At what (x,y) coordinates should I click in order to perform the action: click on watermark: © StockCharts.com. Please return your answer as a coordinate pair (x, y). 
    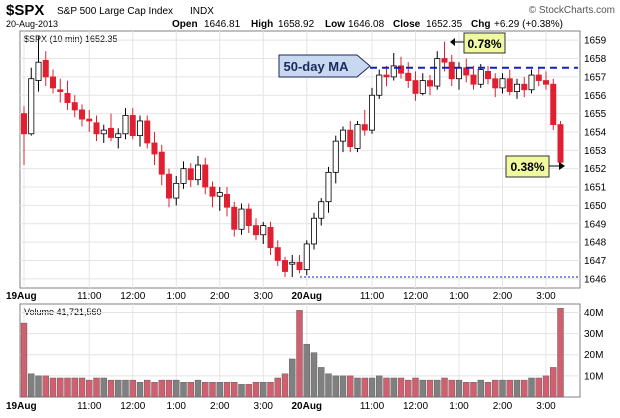
    Looking at the image, I should click on (572, 10).